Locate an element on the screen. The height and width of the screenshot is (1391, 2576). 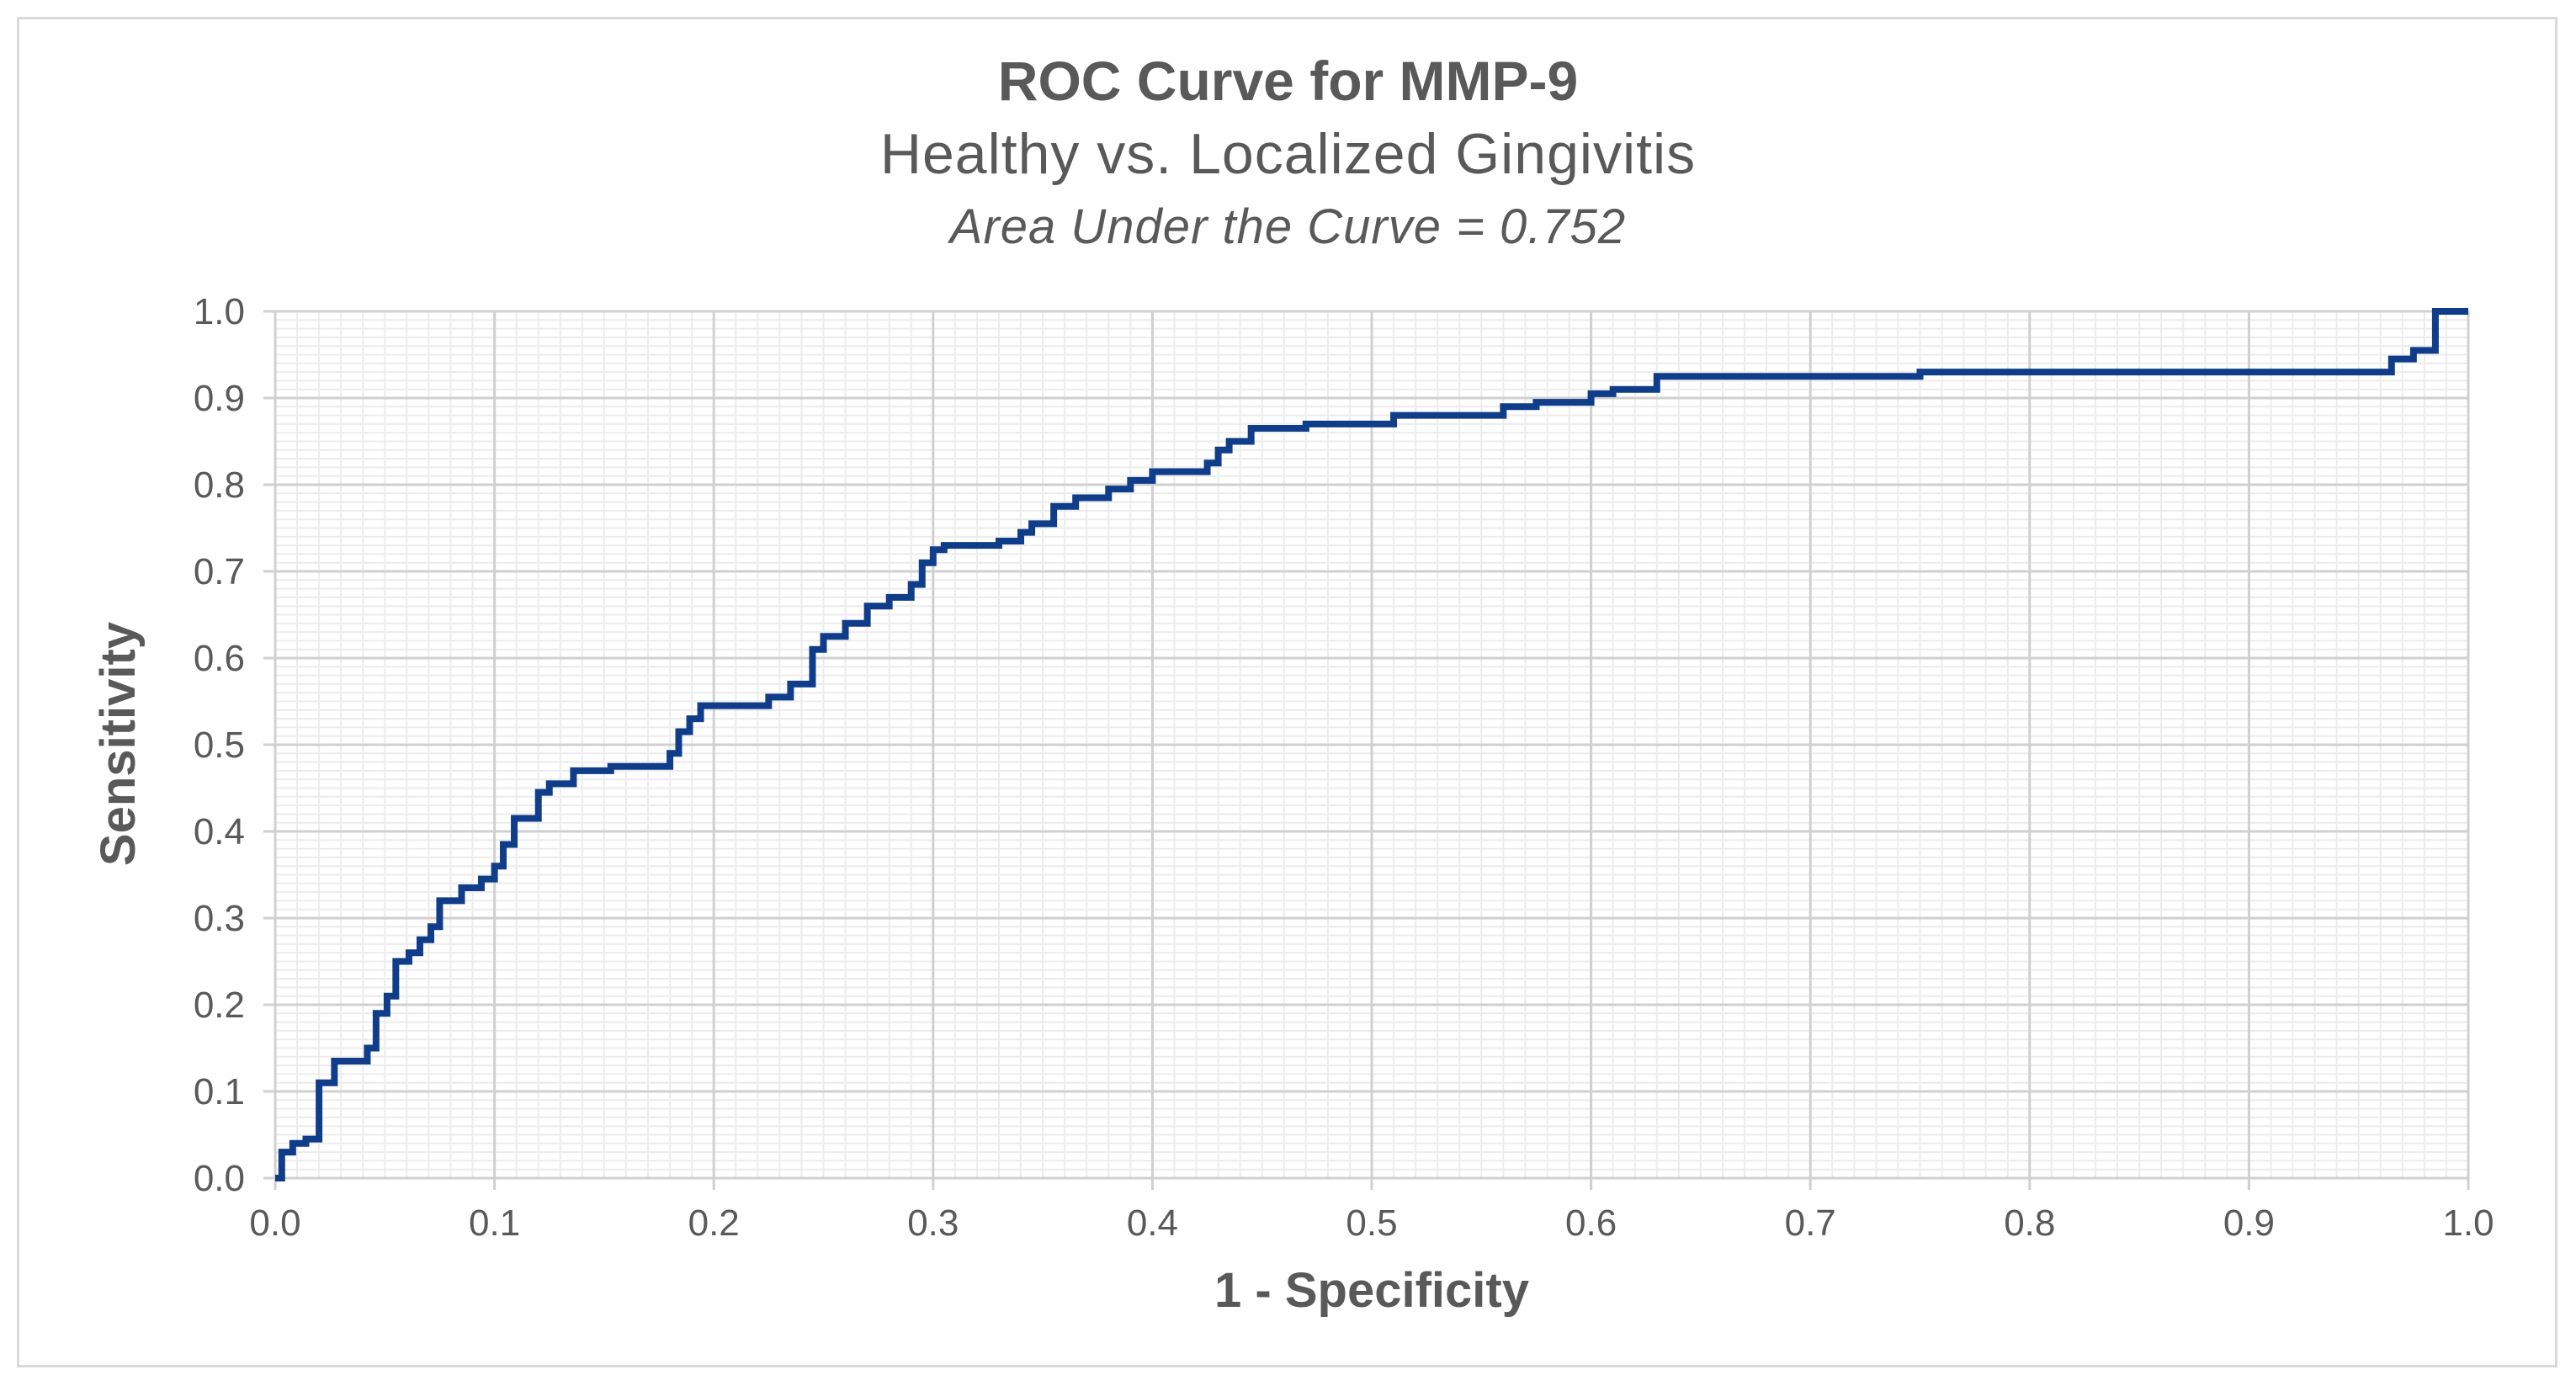
y-tick-label: 0.5 is located at coordinates (219, 745).